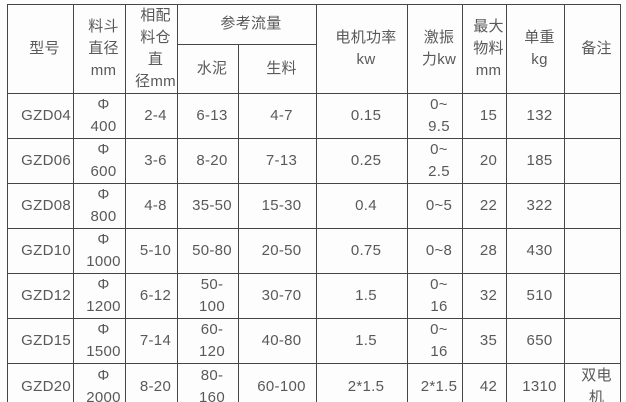  What do you see at coordinates (435, 116) in the screenshot?
I see `cell-excitation-force: 0~ 9.5` at bounding box center [435, 116].